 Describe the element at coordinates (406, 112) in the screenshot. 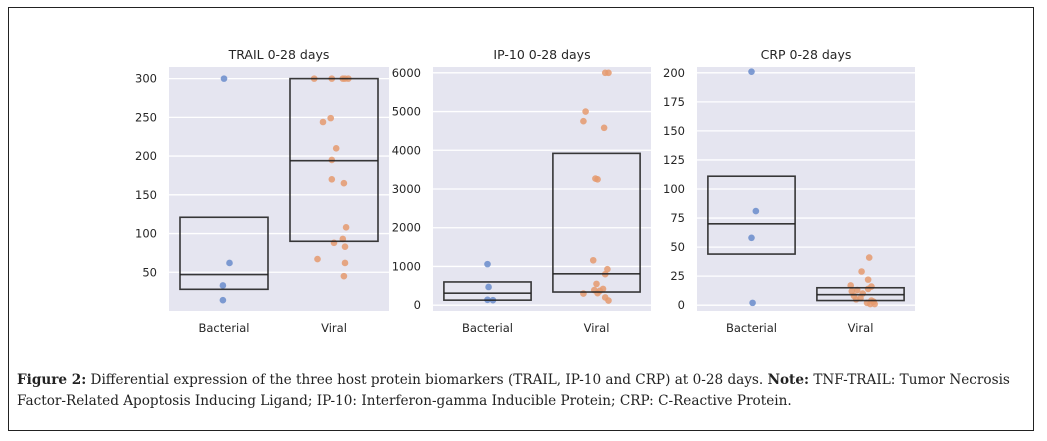

I see `y-tick-label: 5000` at that location.